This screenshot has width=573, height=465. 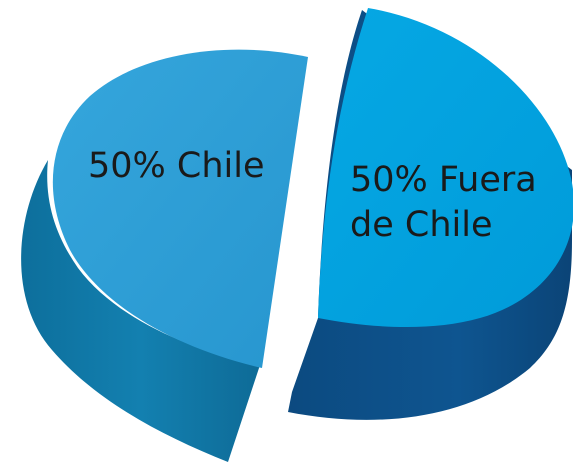 I want to click on slice-chile-label-line-1: 50% Chile, so click(x=176, y=166).